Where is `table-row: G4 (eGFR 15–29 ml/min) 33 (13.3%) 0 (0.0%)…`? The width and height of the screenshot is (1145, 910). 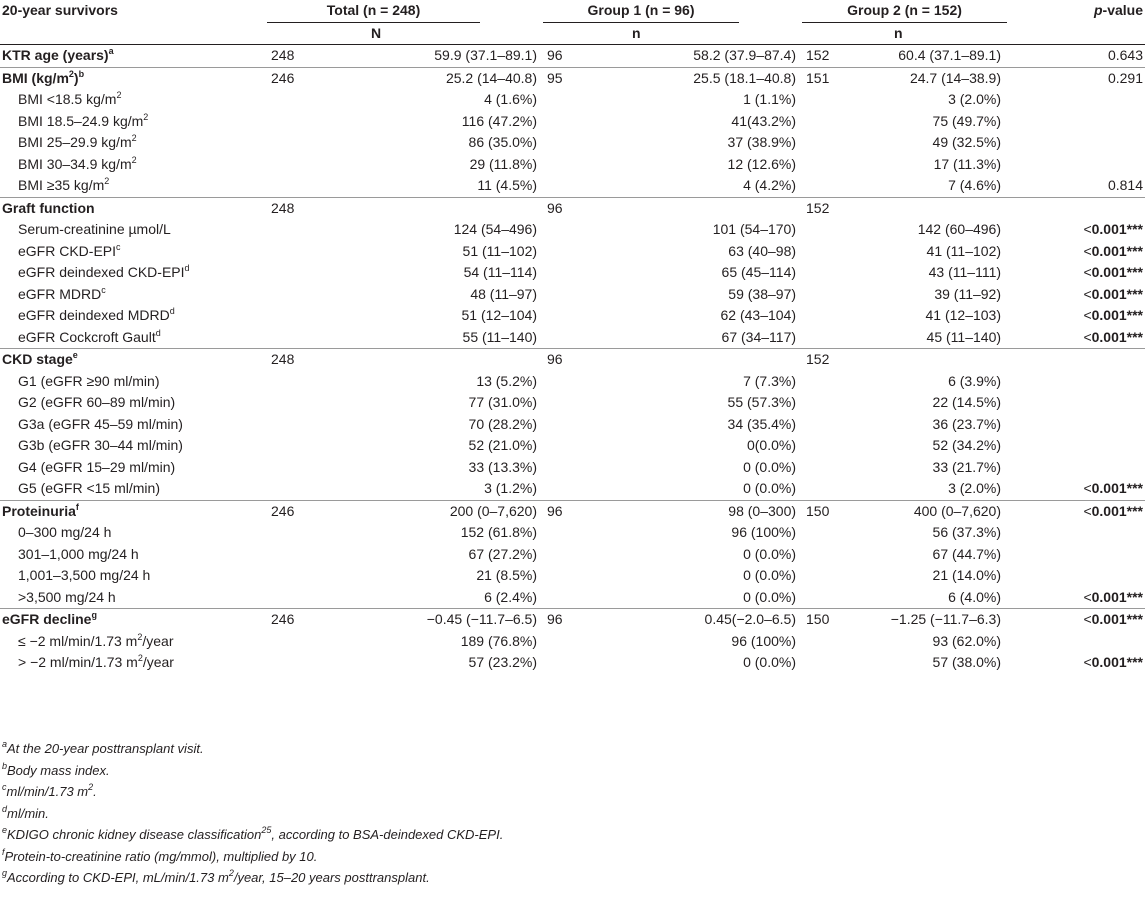 table-row: G4 (eGFR 15–29 ml/min) 33 (13.3%) 0 (0.0%)… is located at coordinates (572, 468).